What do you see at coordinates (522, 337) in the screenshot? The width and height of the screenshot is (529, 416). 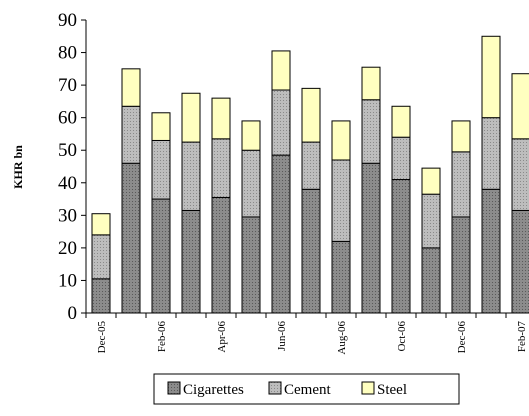 I see `x-tick-label: Feb-07` at bounding box center [522, 337].